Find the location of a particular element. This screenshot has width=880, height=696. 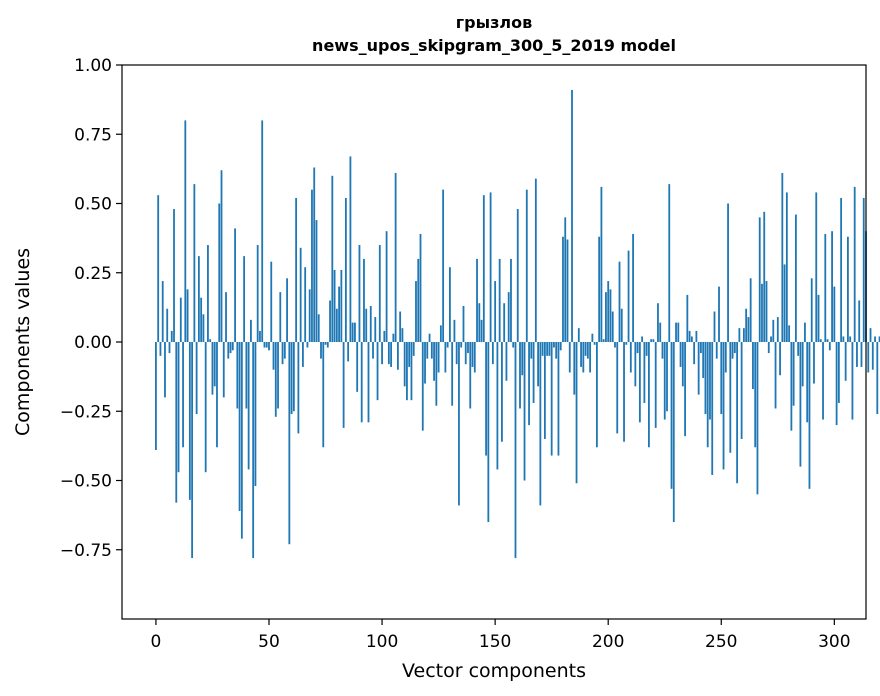

y-tick-label: 0.50 is located at coordinates (93, 205).